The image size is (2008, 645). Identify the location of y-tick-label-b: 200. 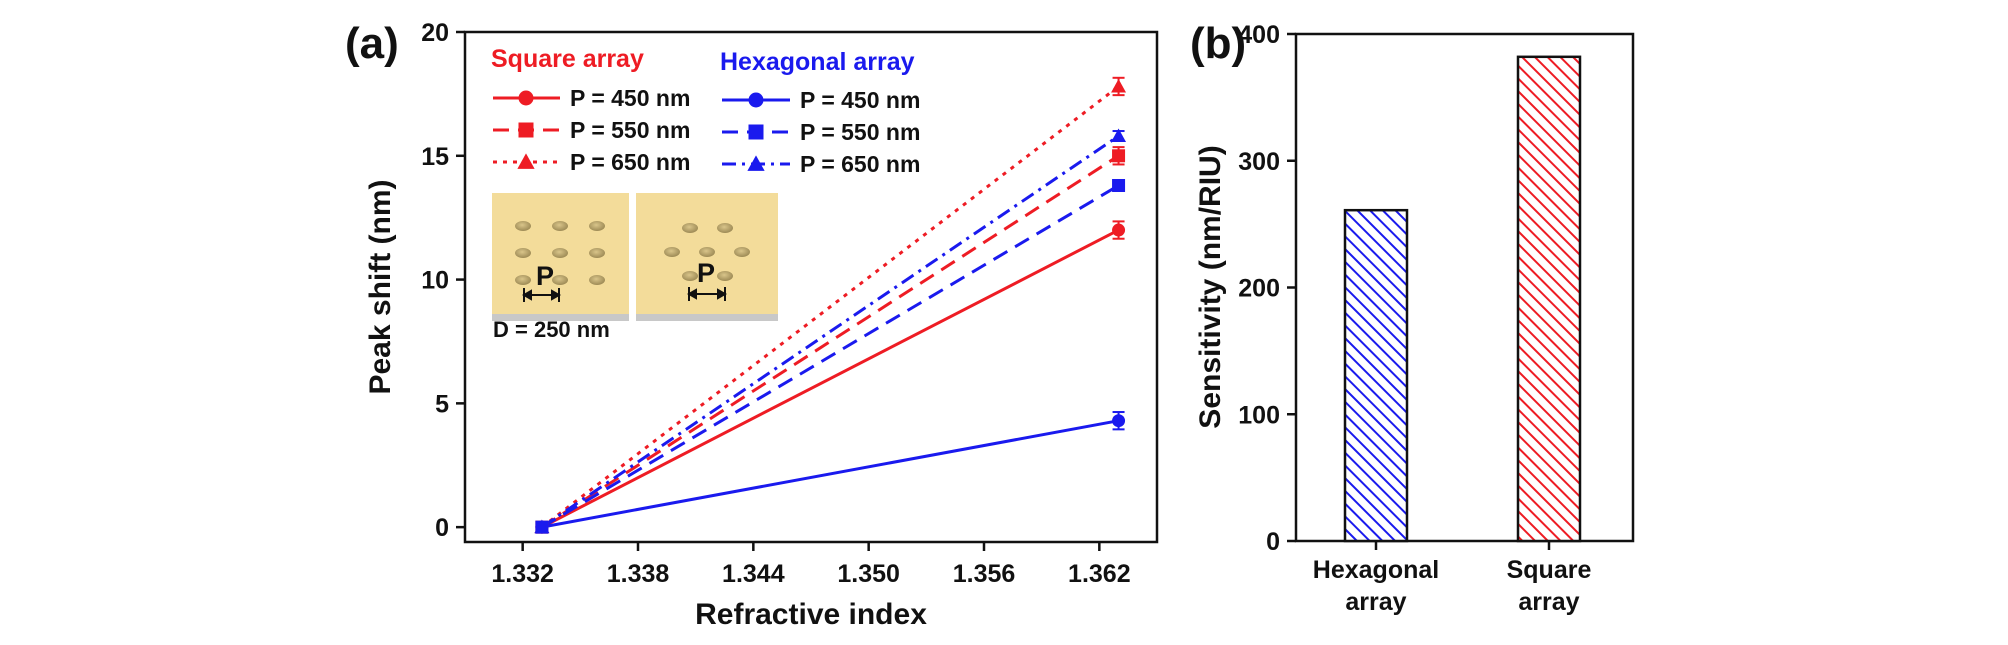
(1259, 289).